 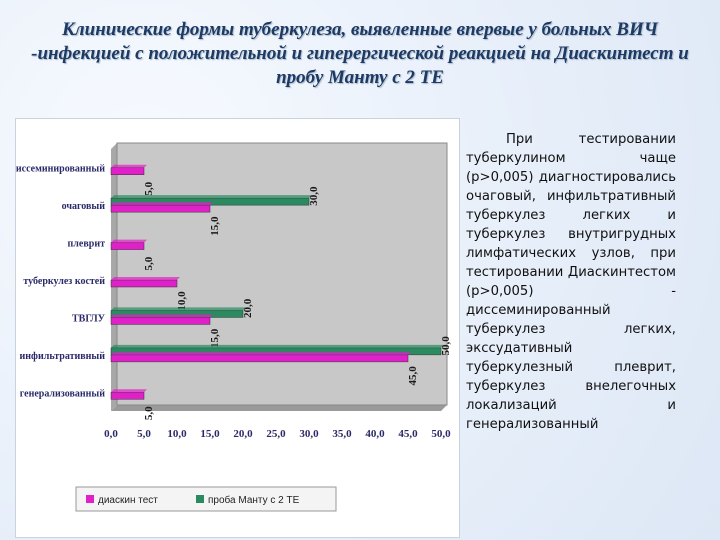 What do you see at coordinates (89, 318) in the screenshot?
I see `category-label: ТВГЛУ` at bounding box center [89, 318].